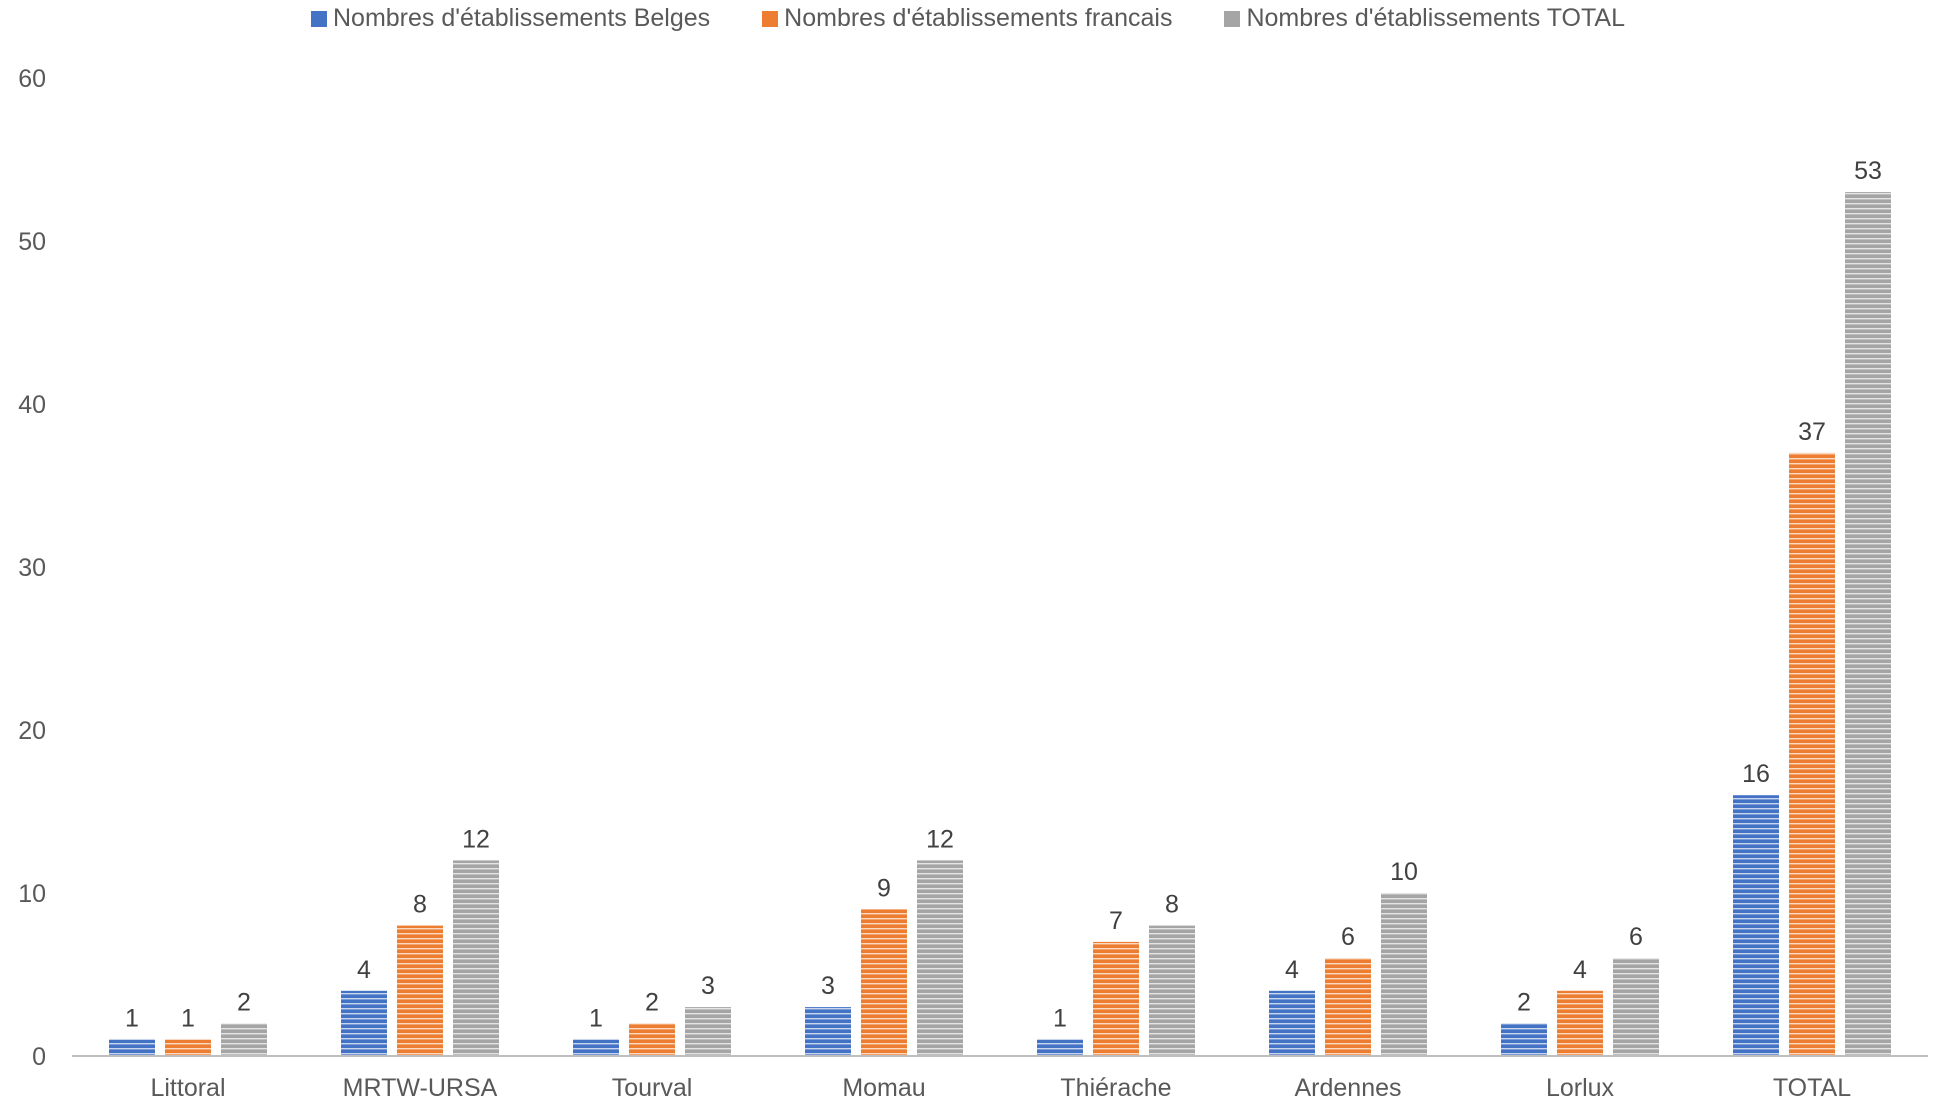 The width and height of the screenshot is (1936, 1105). What do you see at coordinates (1868, 171) in the screenshot?
I see `data-label: 53` at bounding box center [1868, 171].